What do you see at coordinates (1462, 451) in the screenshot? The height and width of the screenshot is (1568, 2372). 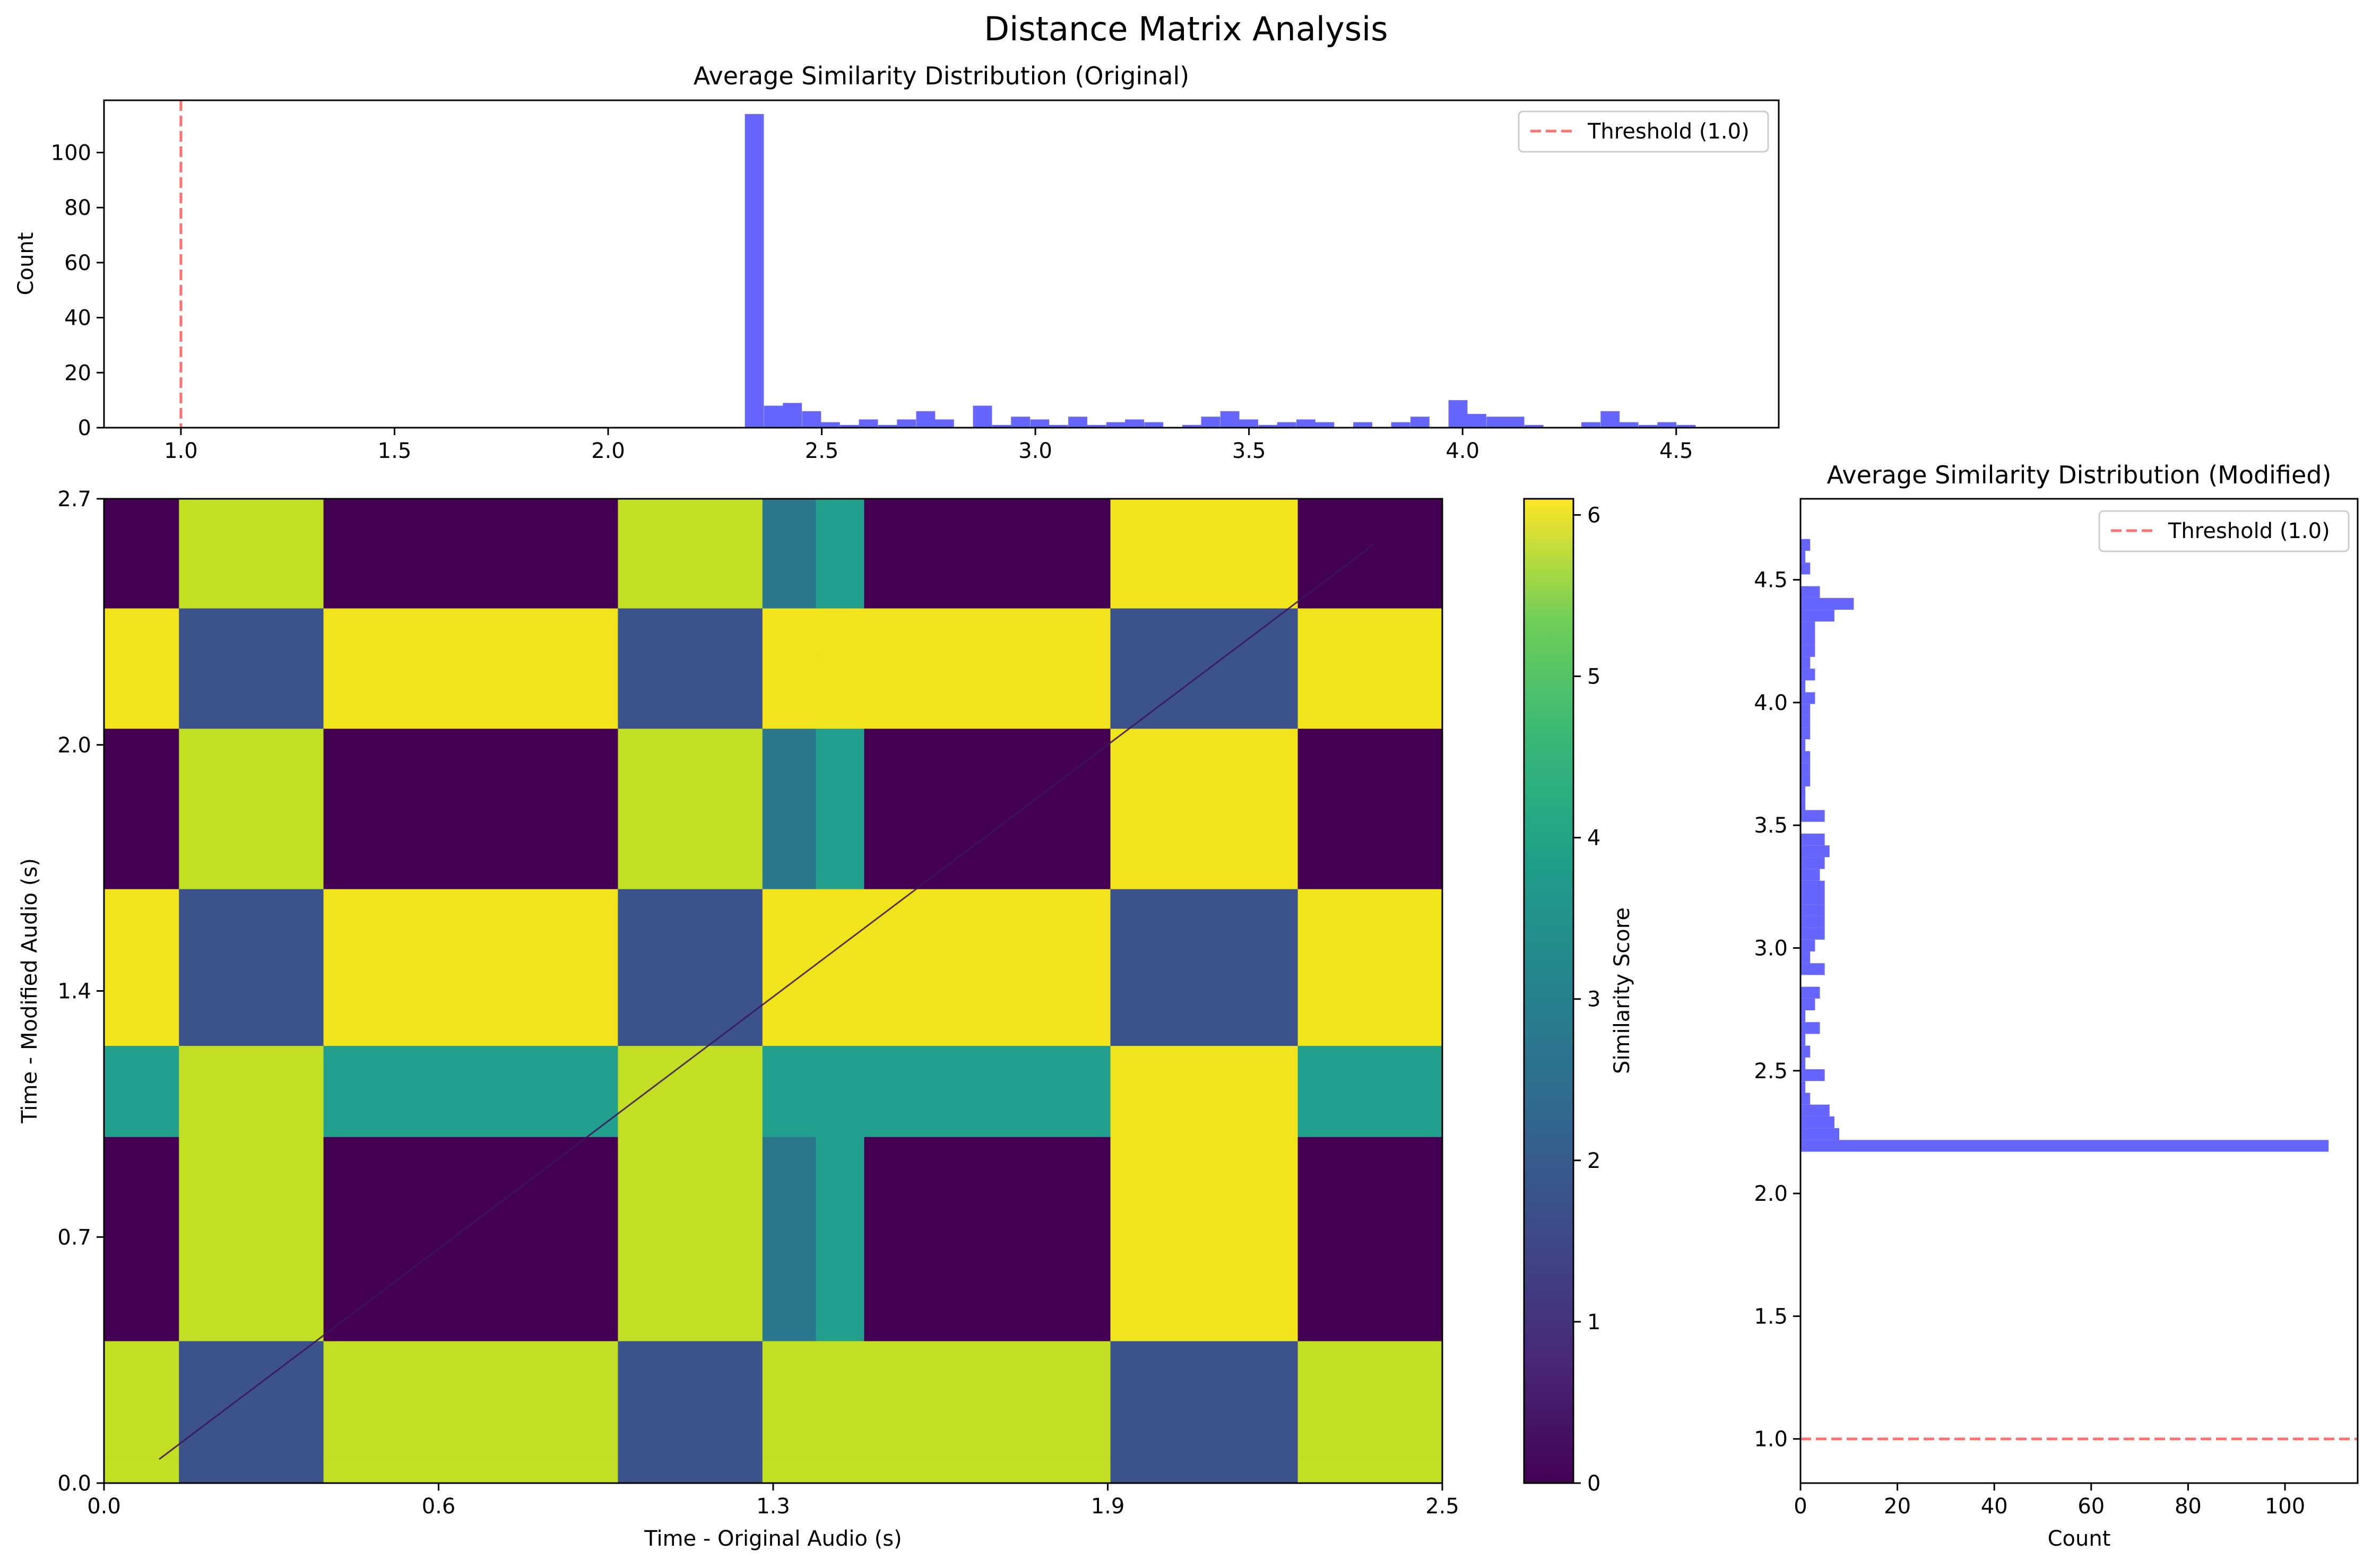 I see `hist-original-x-tick-label: 4.0` at bounding box center [1462, 451].